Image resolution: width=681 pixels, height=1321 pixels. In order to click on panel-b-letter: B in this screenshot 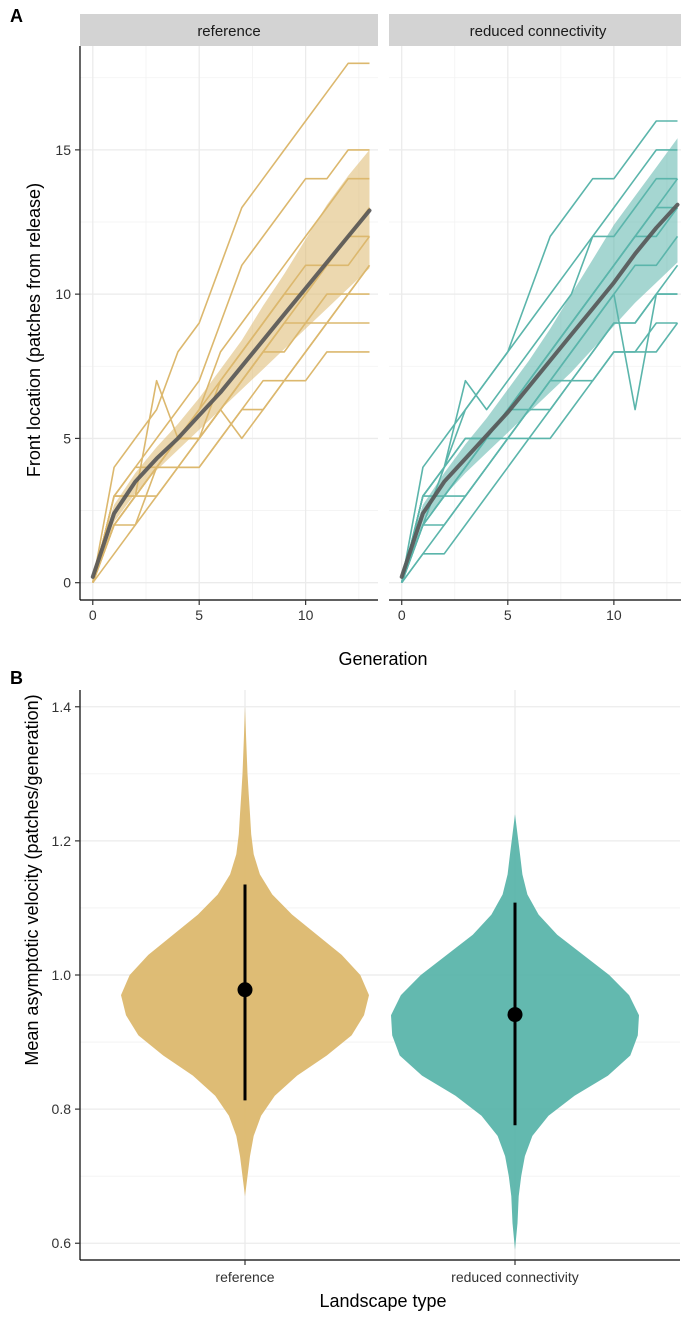, I will do `click(16, 678)`.